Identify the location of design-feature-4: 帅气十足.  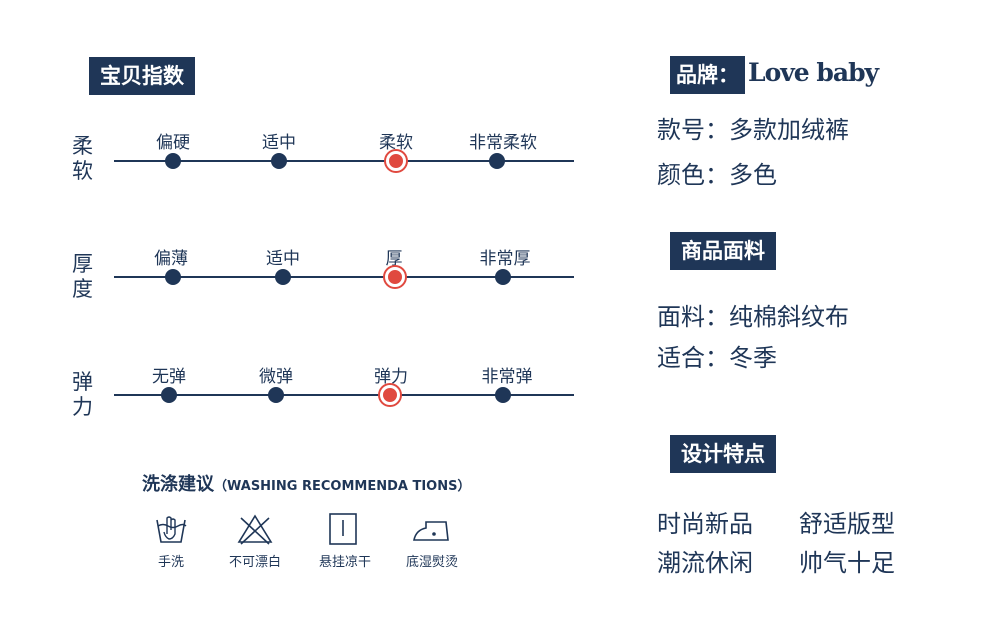
(847, 563).